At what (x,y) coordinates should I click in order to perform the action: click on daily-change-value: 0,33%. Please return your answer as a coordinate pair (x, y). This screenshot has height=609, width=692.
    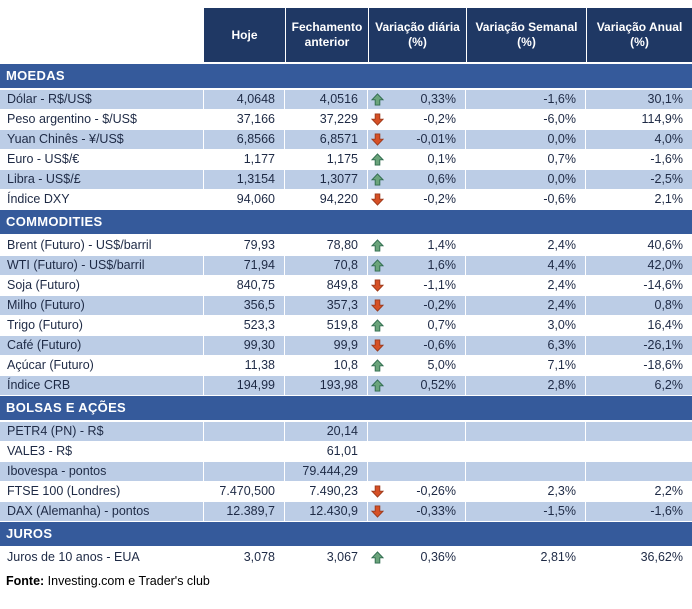
    Looking at the image, I should click on (438, 99).